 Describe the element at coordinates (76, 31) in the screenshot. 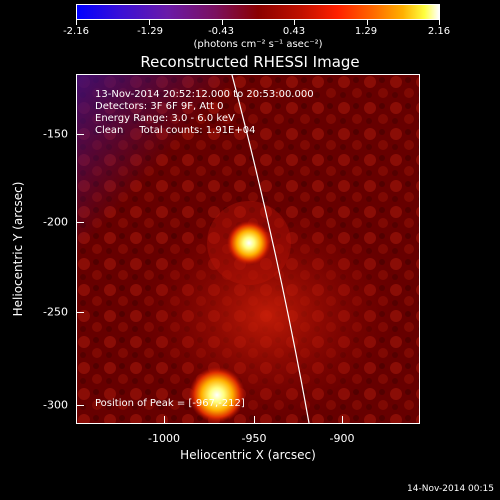

I see `colorbar-tick-label: -2.16` at that location.